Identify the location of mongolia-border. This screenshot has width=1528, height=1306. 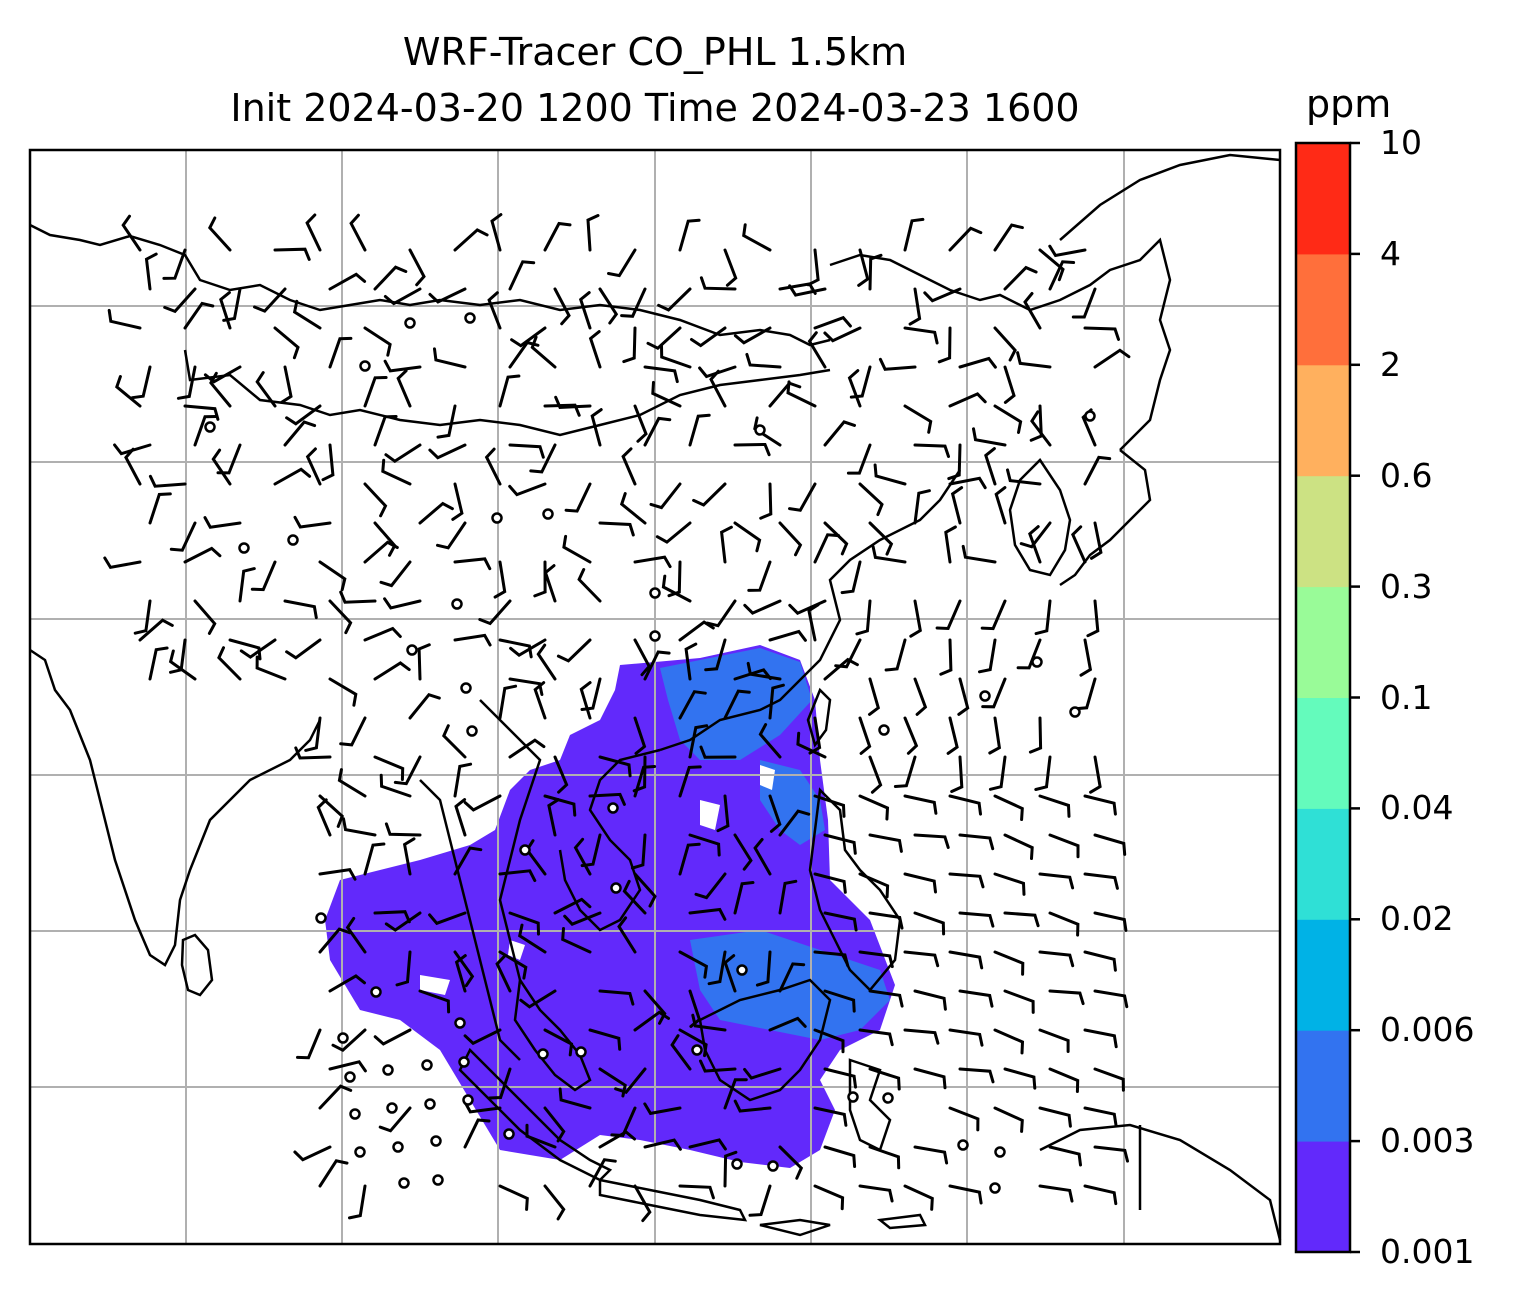
(507, 393).